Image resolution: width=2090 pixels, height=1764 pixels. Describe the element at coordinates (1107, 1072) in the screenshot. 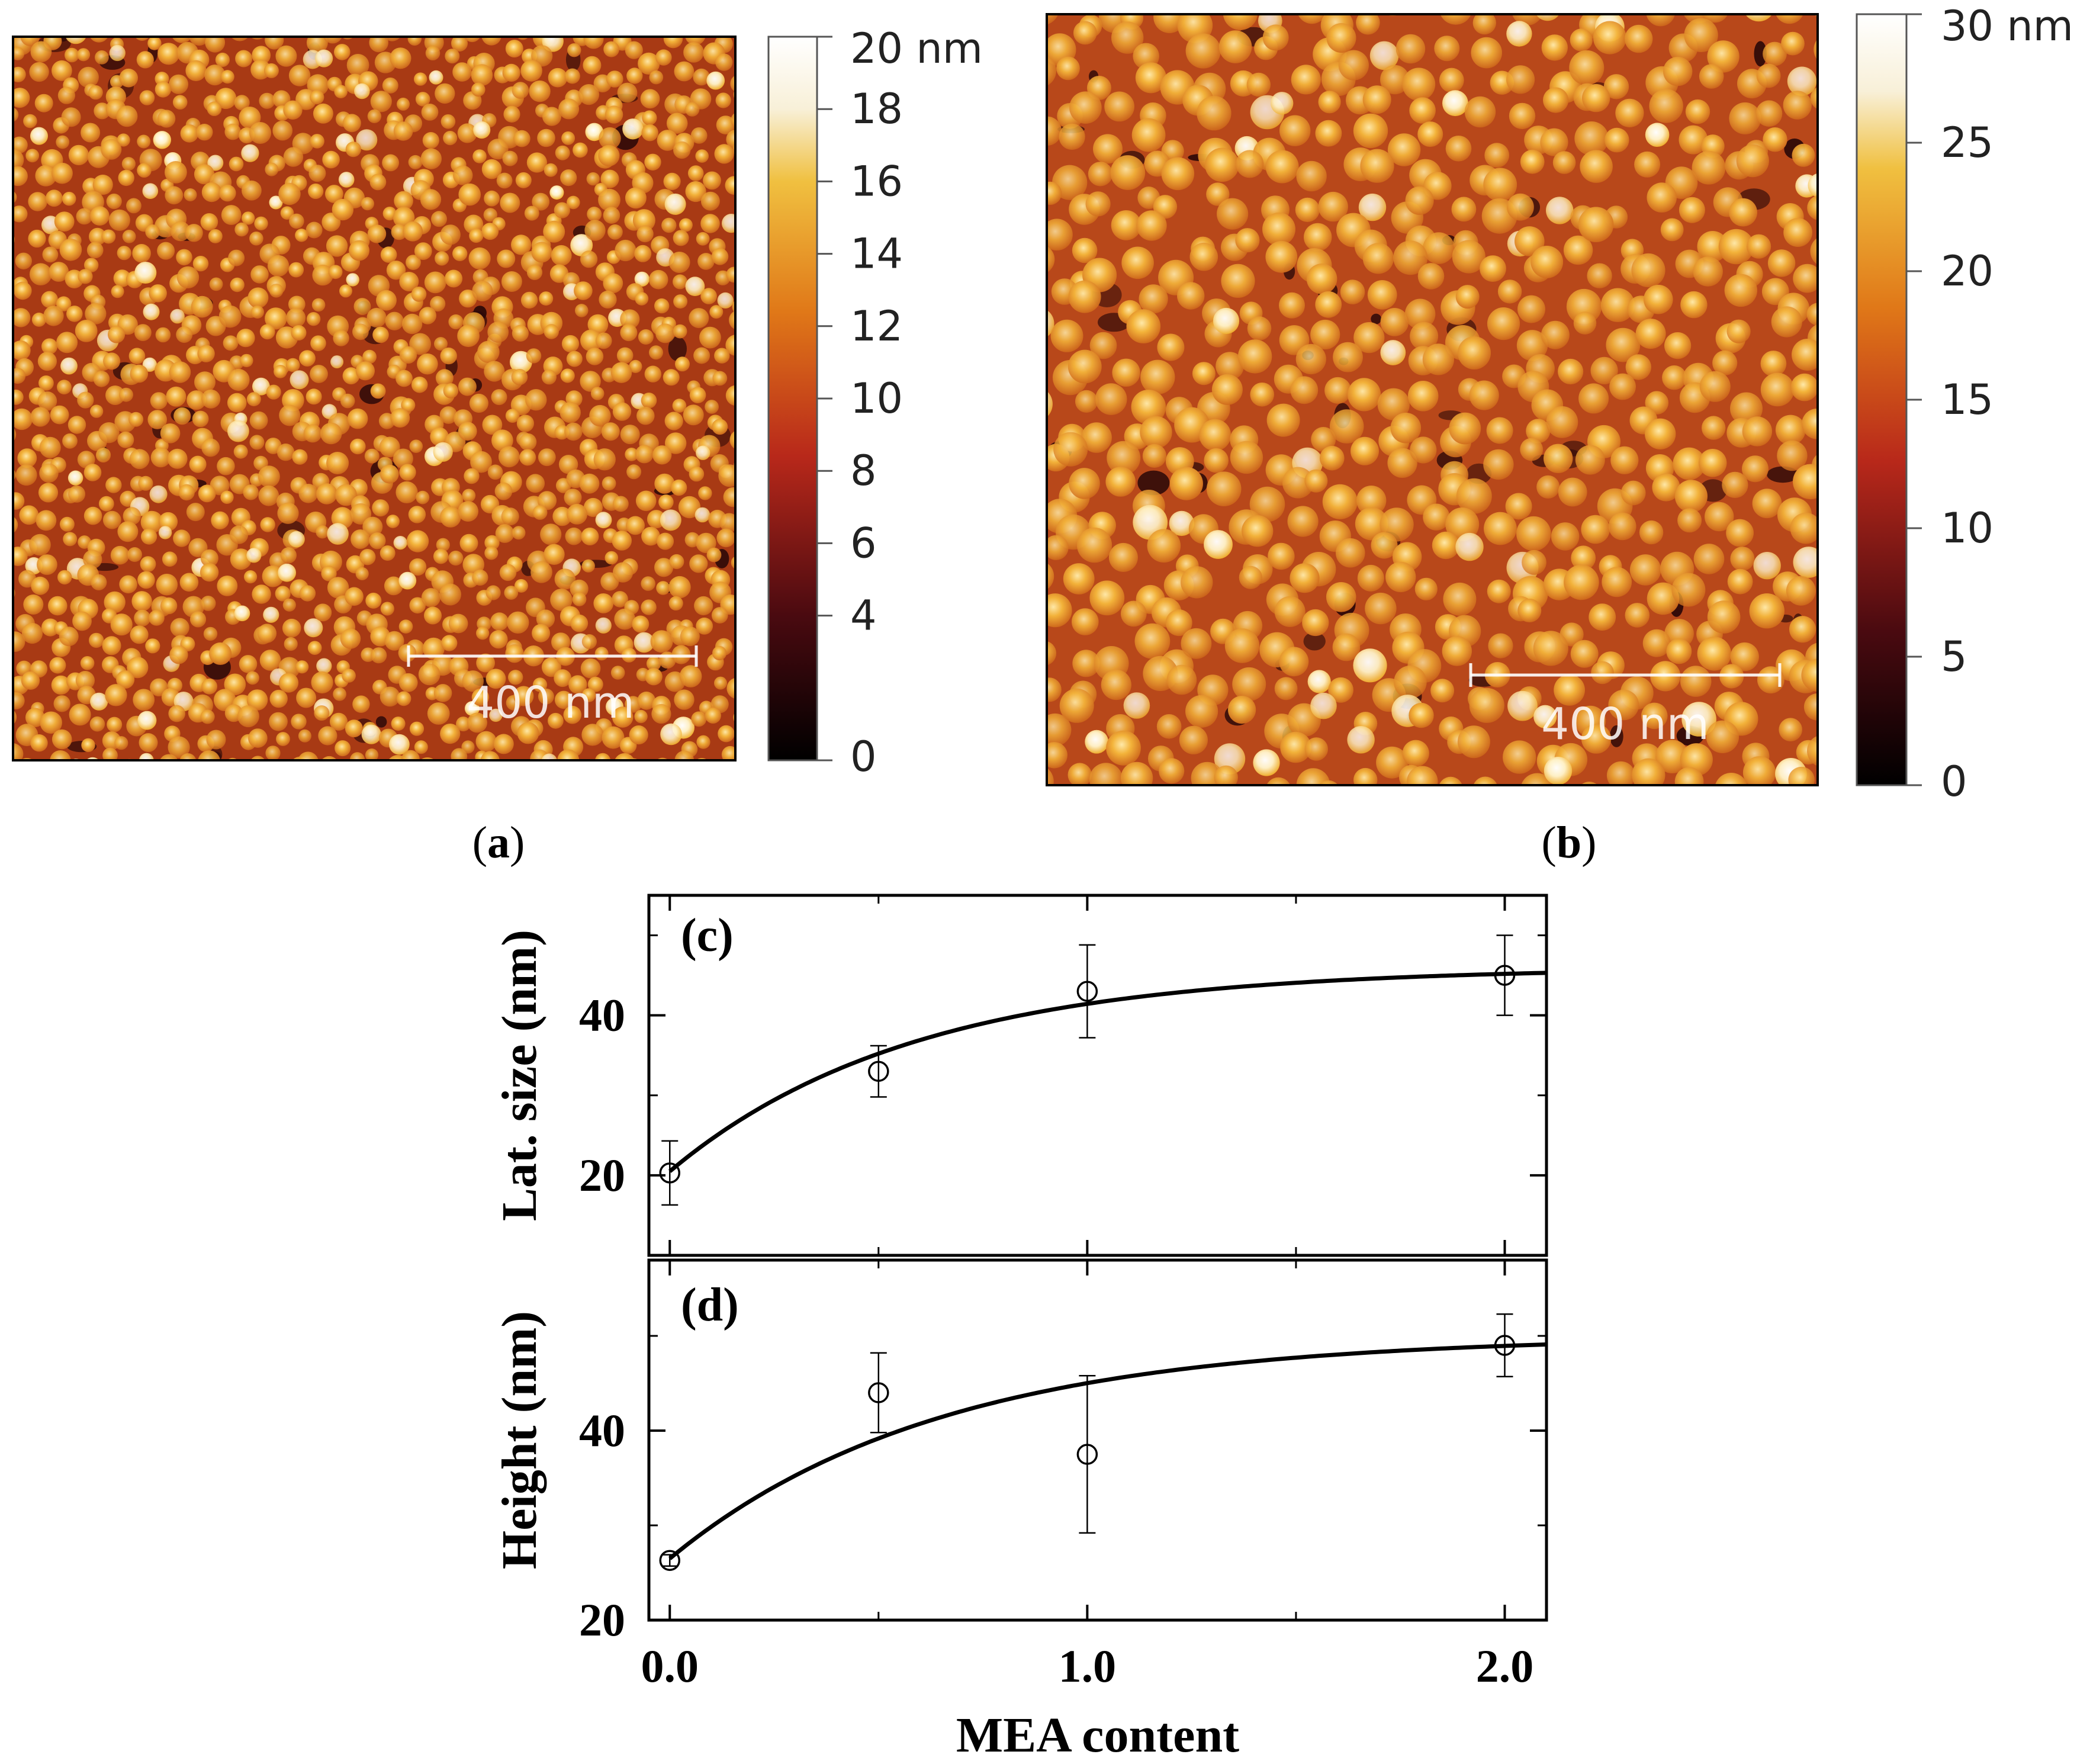

I see `chart-c-fit-line` at that location.